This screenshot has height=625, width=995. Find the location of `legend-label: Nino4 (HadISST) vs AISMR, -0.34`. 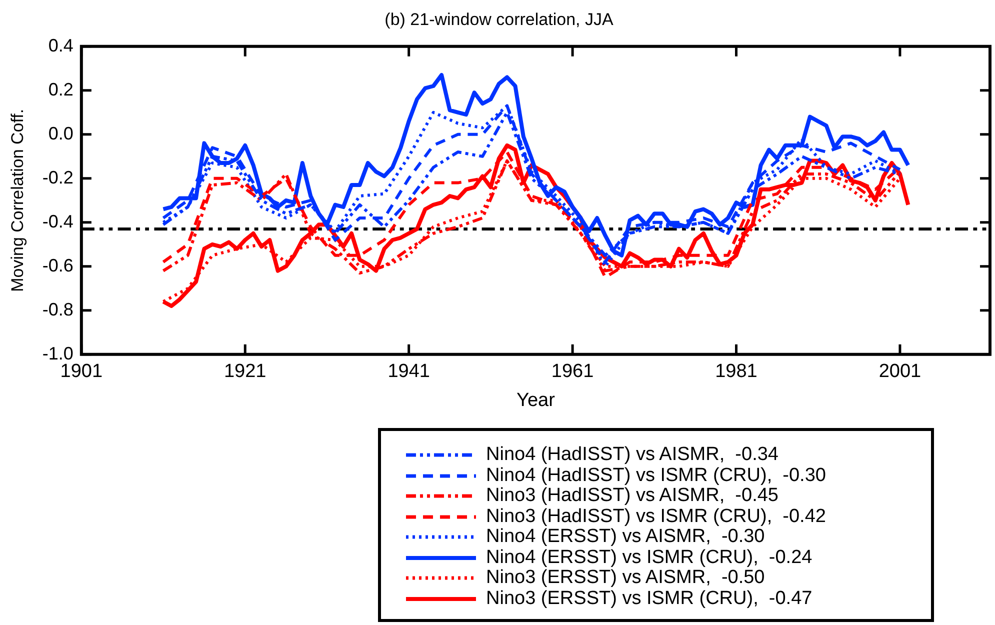

legend-label: Nino4 (HadISST) vs AISMR, -0.34 is located at coordinates (632, 455).